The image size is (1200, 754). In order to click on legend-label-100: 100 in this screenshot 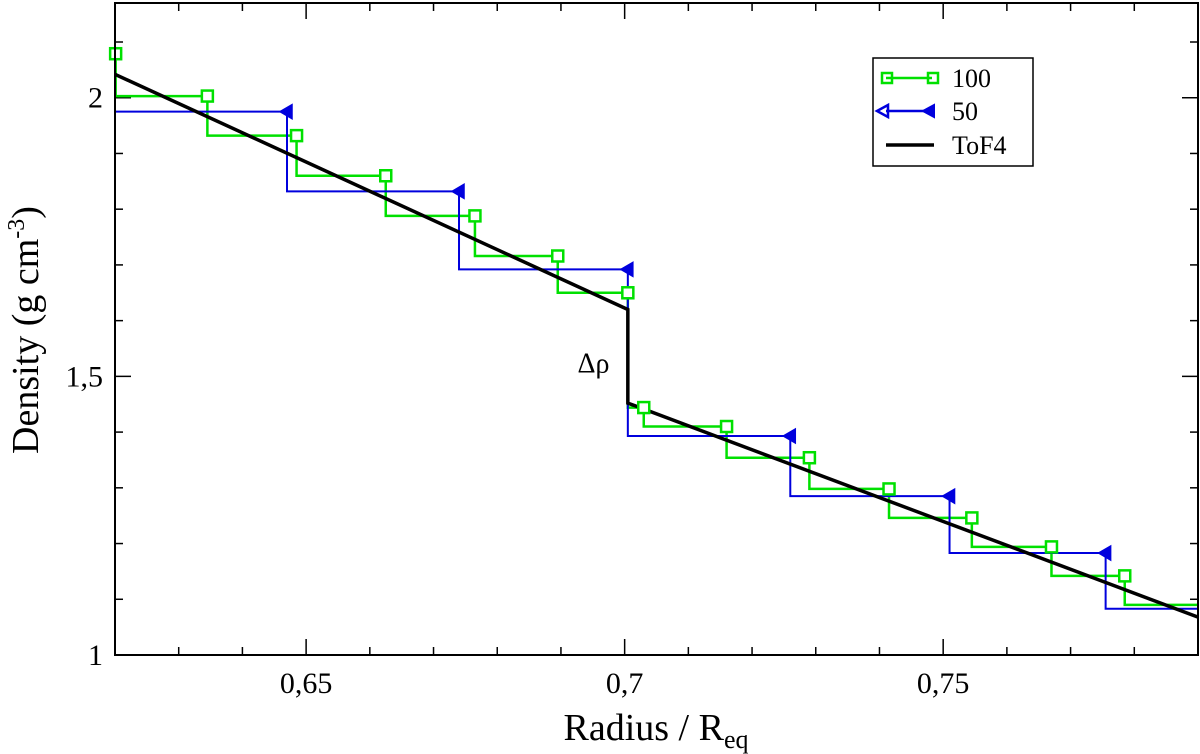, I will do `click(971, 78)`.